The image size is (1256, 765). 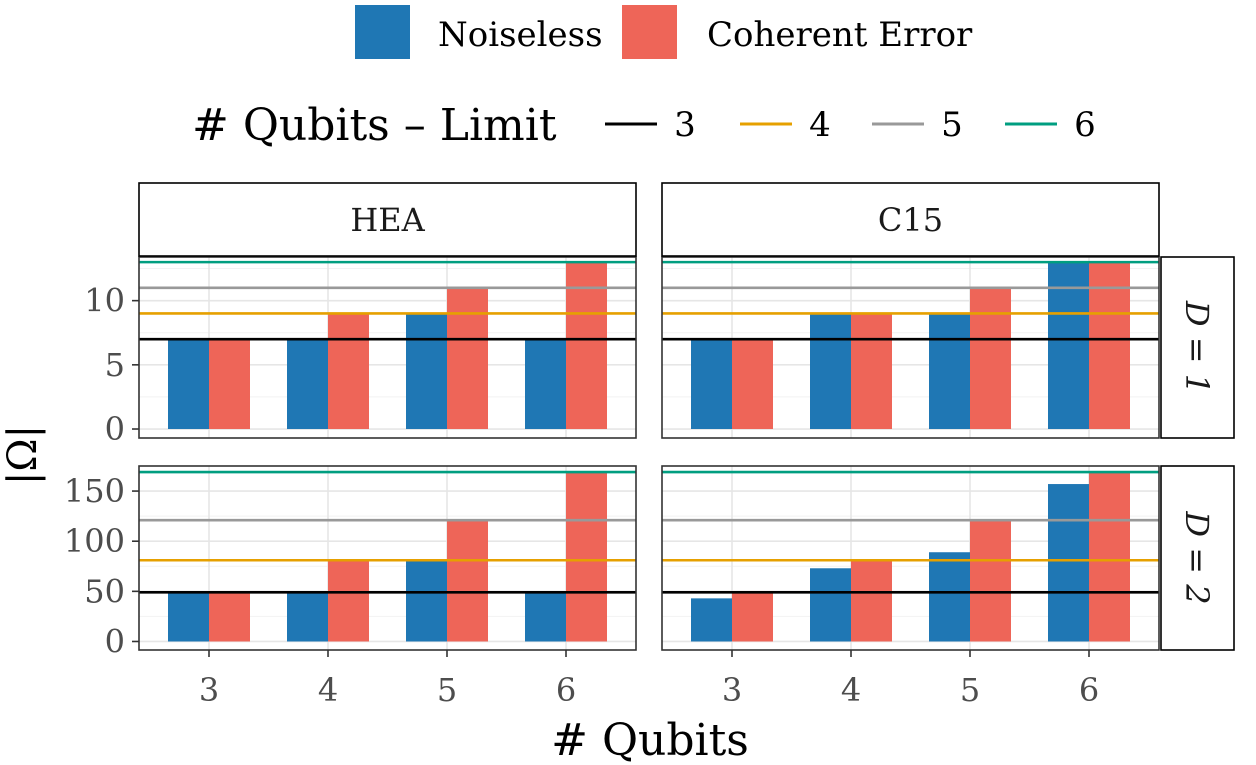 I want to click on panel-hea-d1: 0 5 10, so click(x=360, y=352).